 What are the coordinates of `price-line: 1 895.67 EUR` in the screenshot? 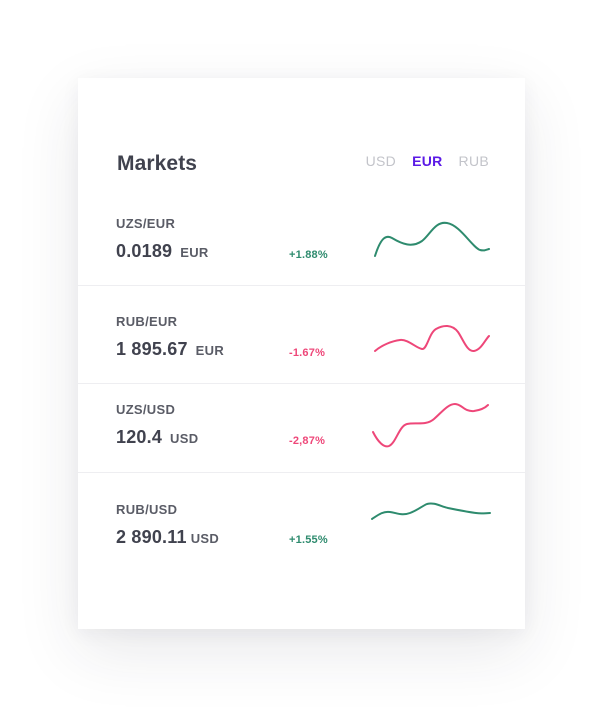 It's located at (170, 350).